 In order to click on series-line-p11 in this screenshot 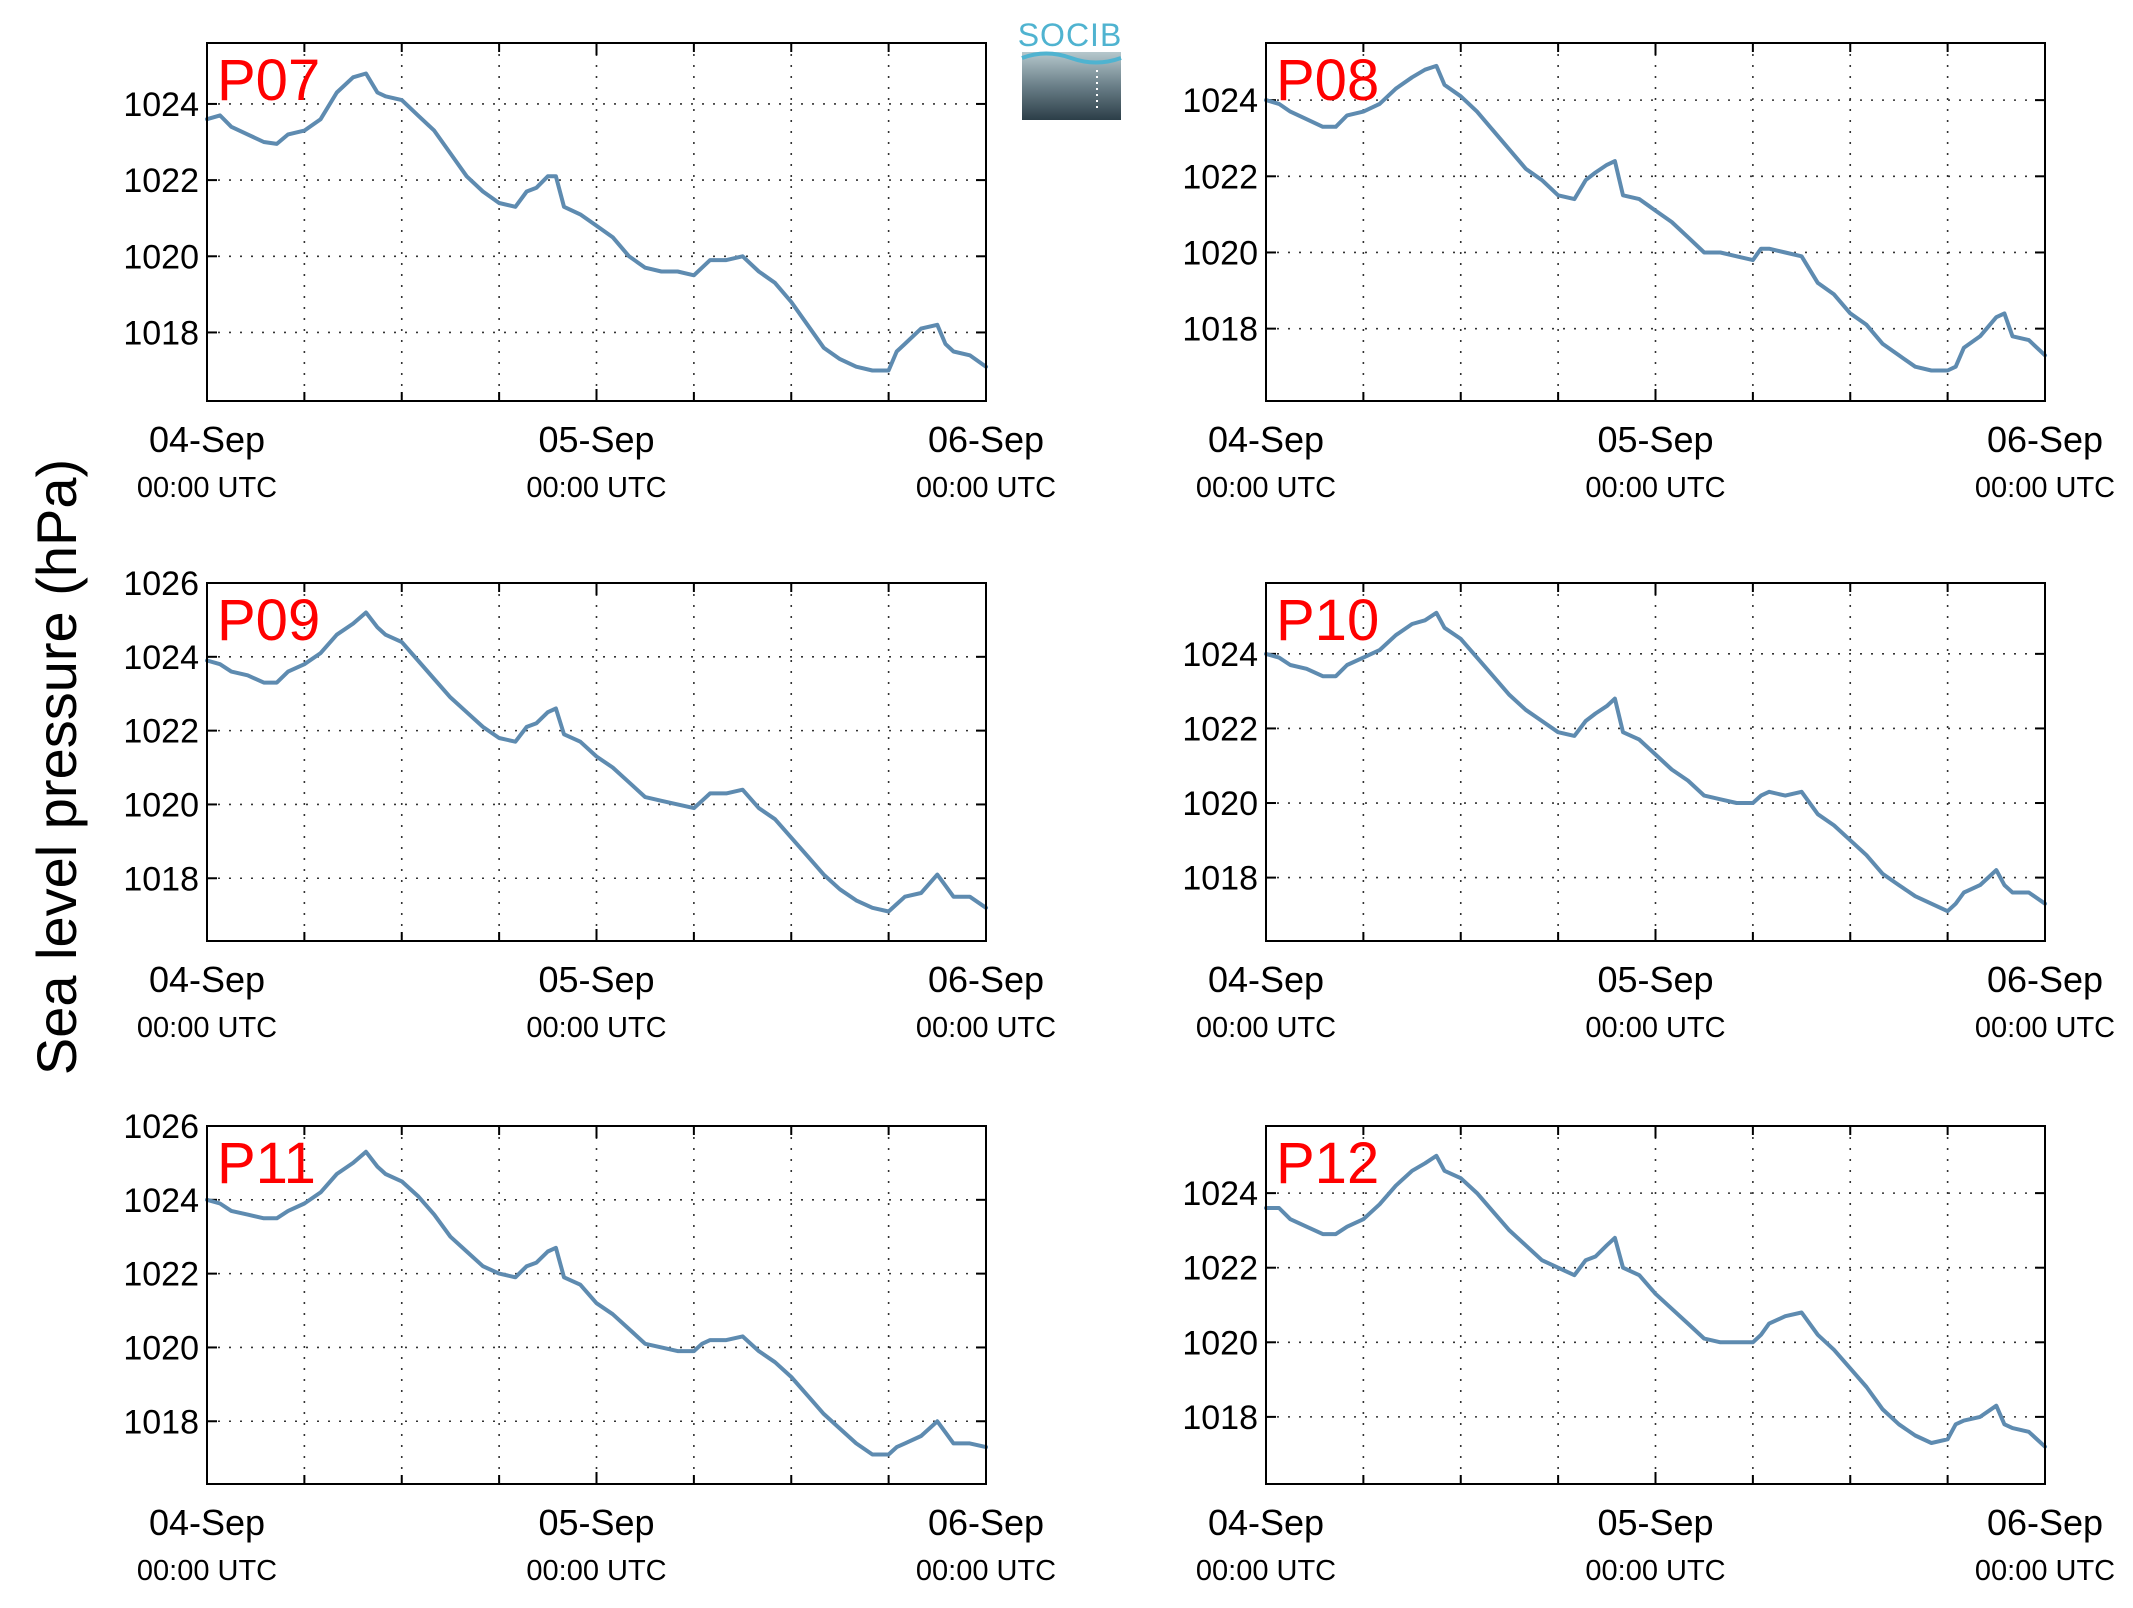, I will do `click(596, 1303)`.